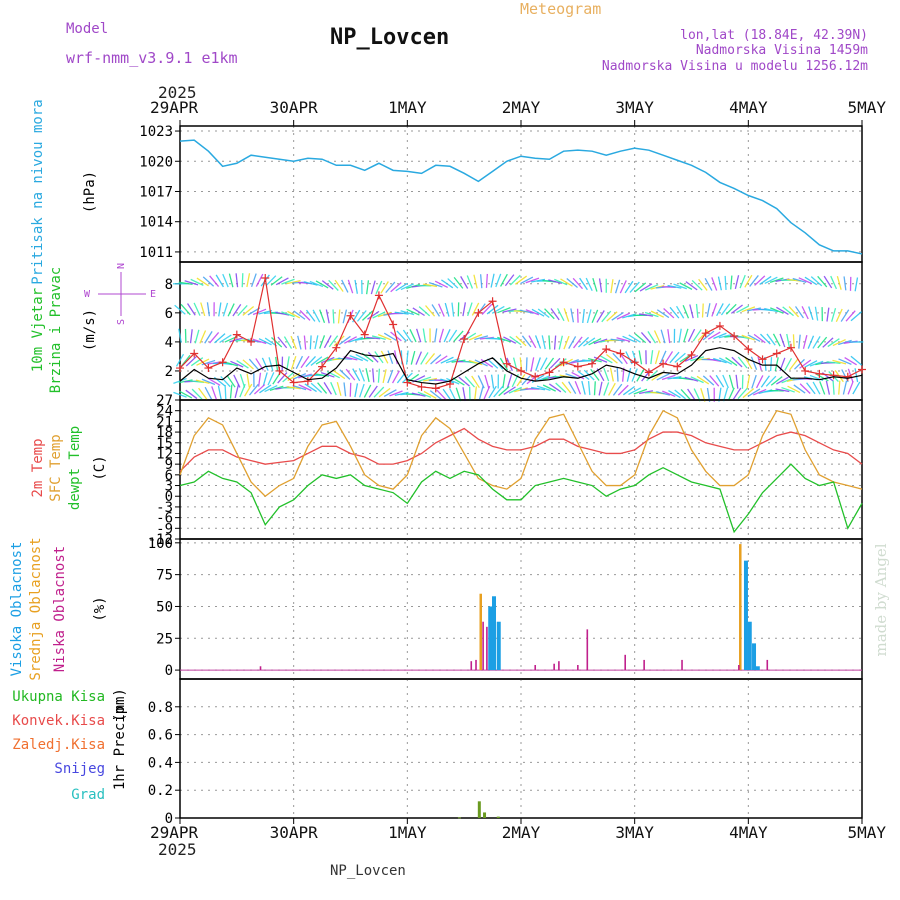  Describe the element at coordinates (521, 197) in the screenshot. I see `pressure-line` at that location.